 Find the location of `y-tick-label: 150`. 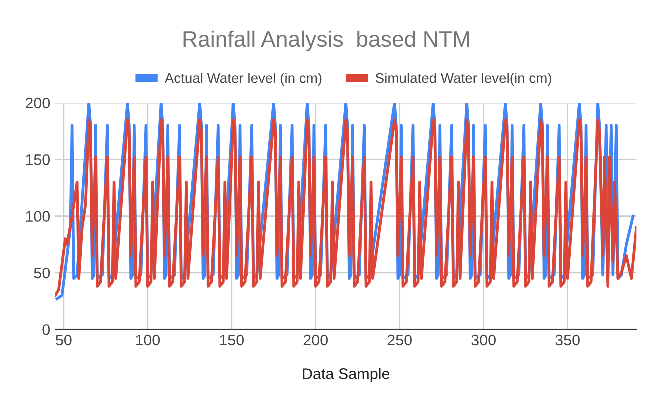

y-tick-label: 150 is located at coordinates (38, 160).